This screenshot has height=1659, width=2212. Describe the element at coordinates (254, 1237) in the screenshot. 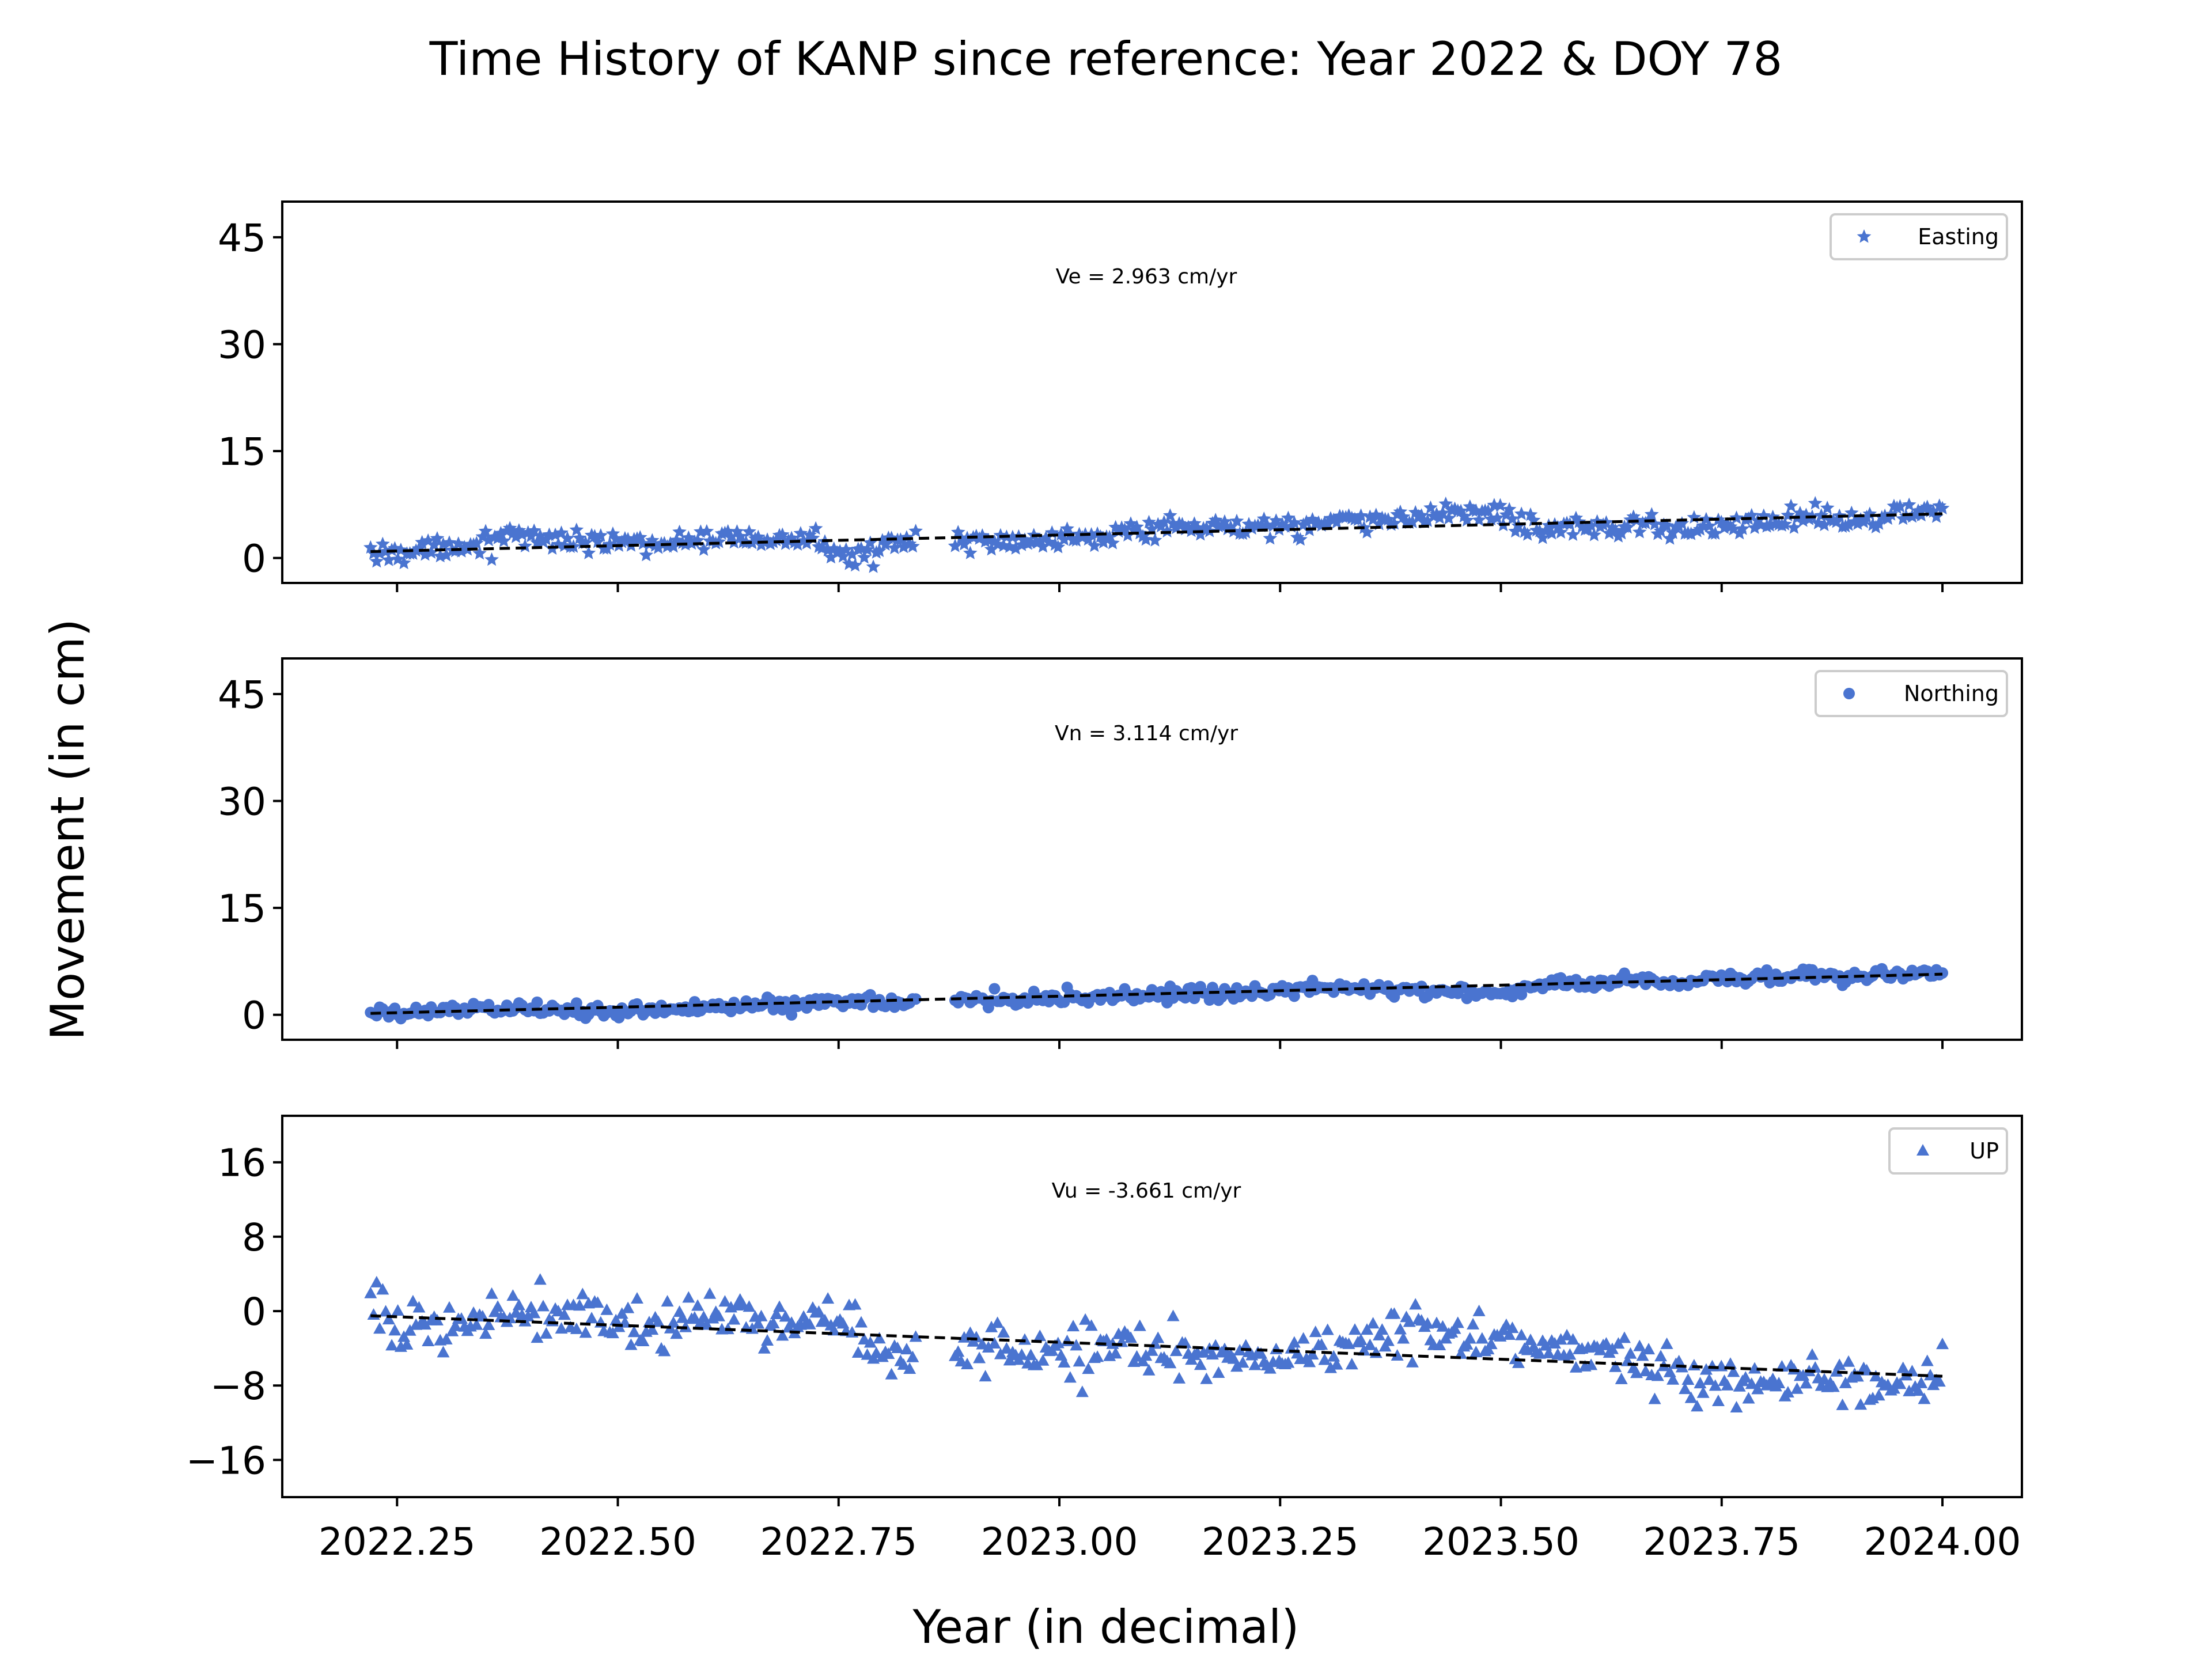

I see `up-y-tick-label: 8` at that location.